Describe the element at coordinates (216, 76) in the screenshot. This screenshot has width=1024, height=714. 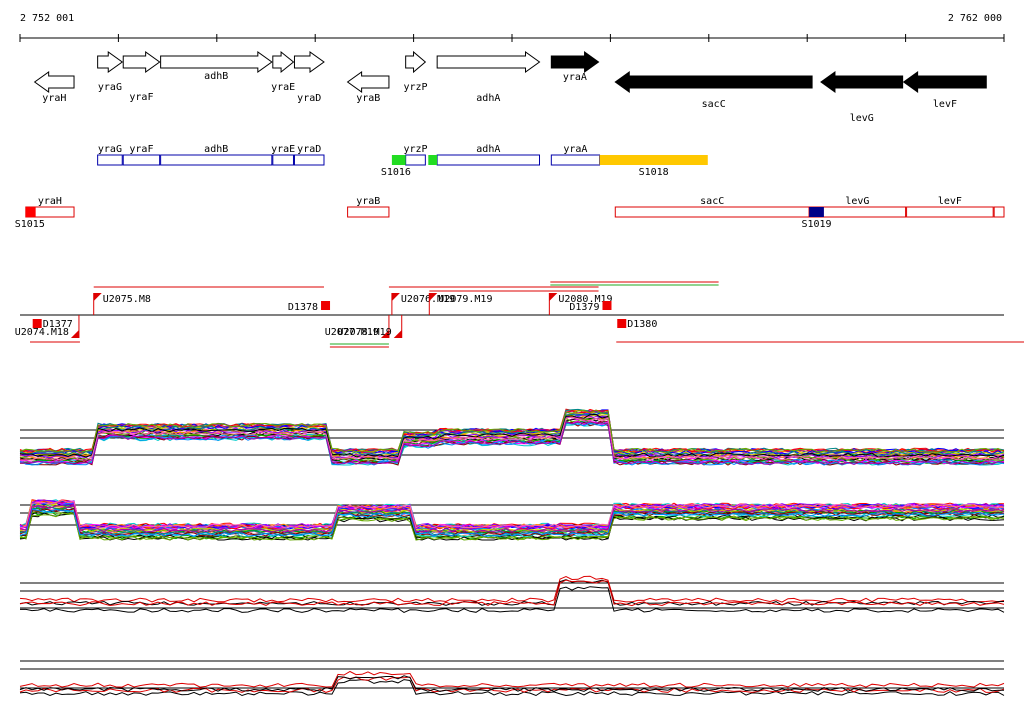
I see `gene-label-adhB: adhB` at that location.